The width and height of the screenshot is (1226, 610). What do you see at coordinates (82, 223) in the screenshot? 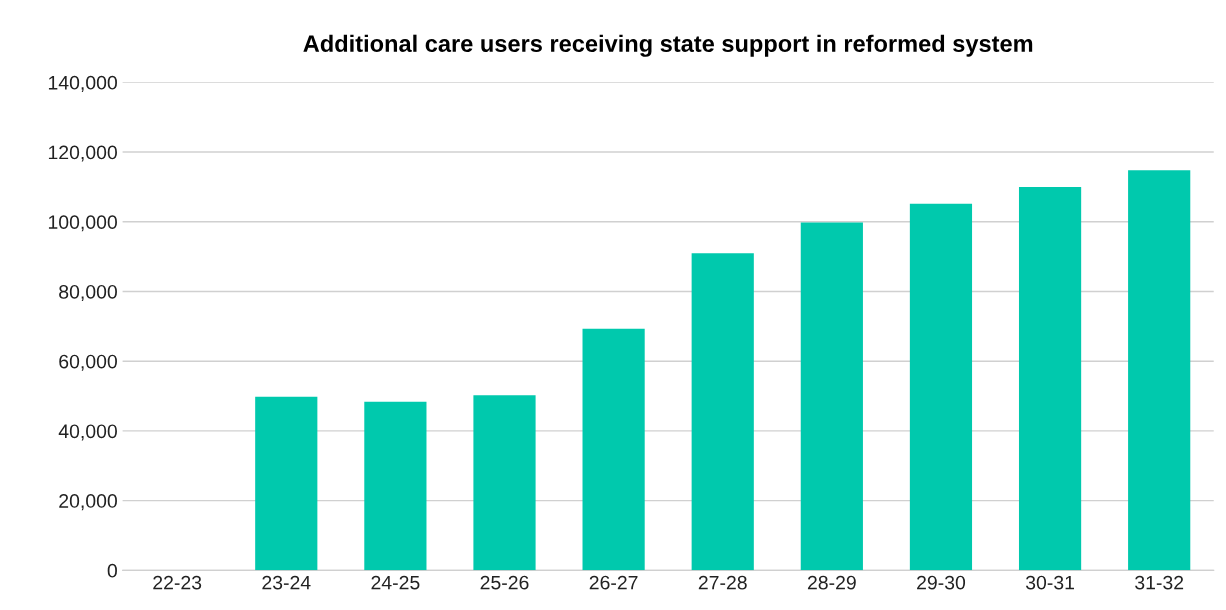
I see `y-tick-label: 100,000` at bounding box center [82, 223].